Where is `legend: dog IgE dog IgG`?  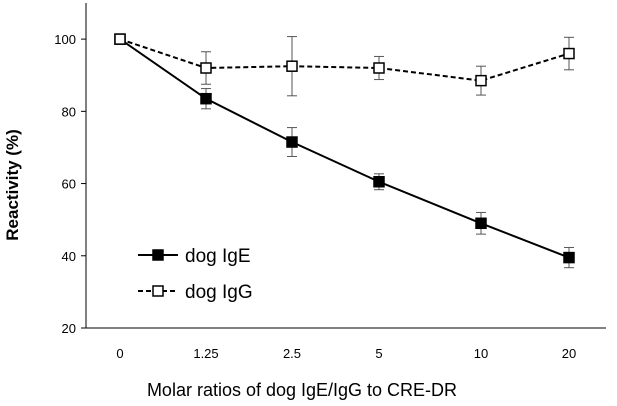
legend: dog IgE dog IgG is located at coordinates (195, 274).